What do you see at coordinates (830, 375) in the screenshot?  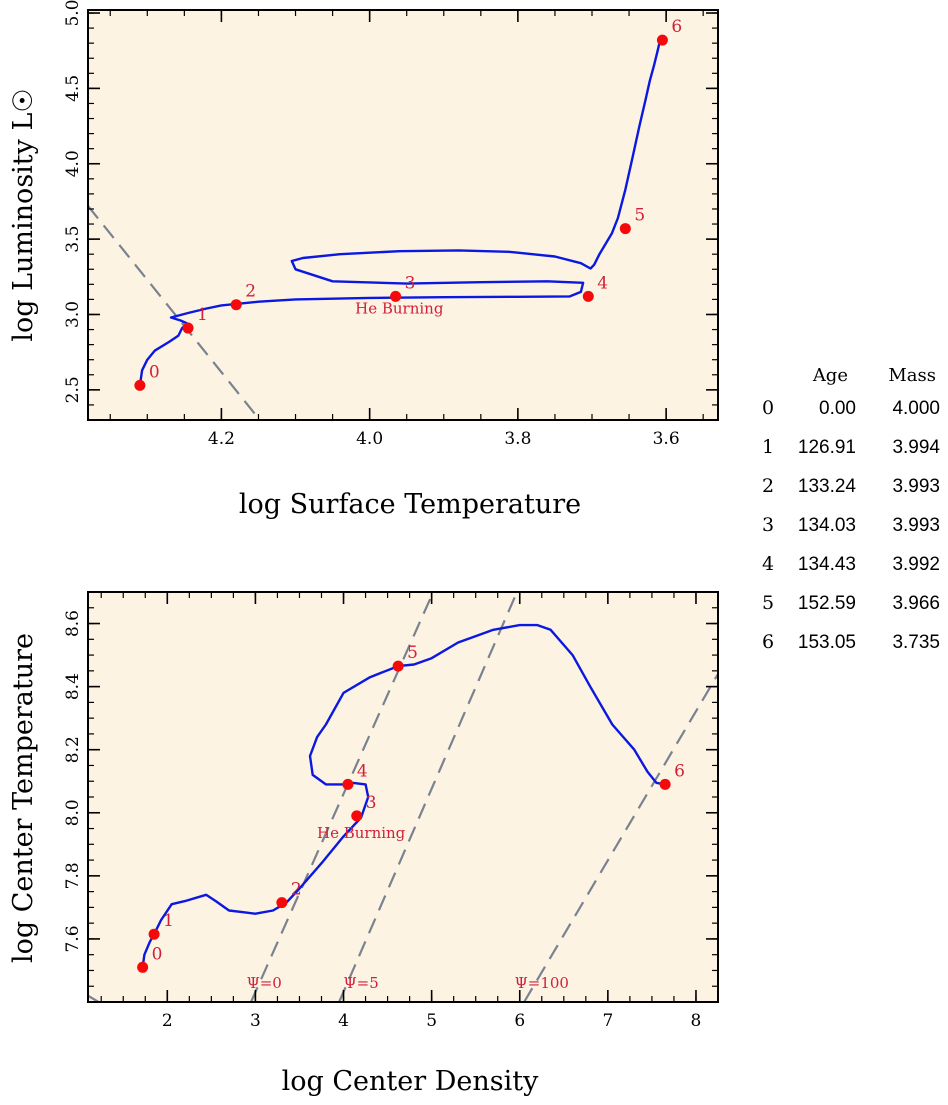 I see `table-header: Age` at bounding box center [830, 375].